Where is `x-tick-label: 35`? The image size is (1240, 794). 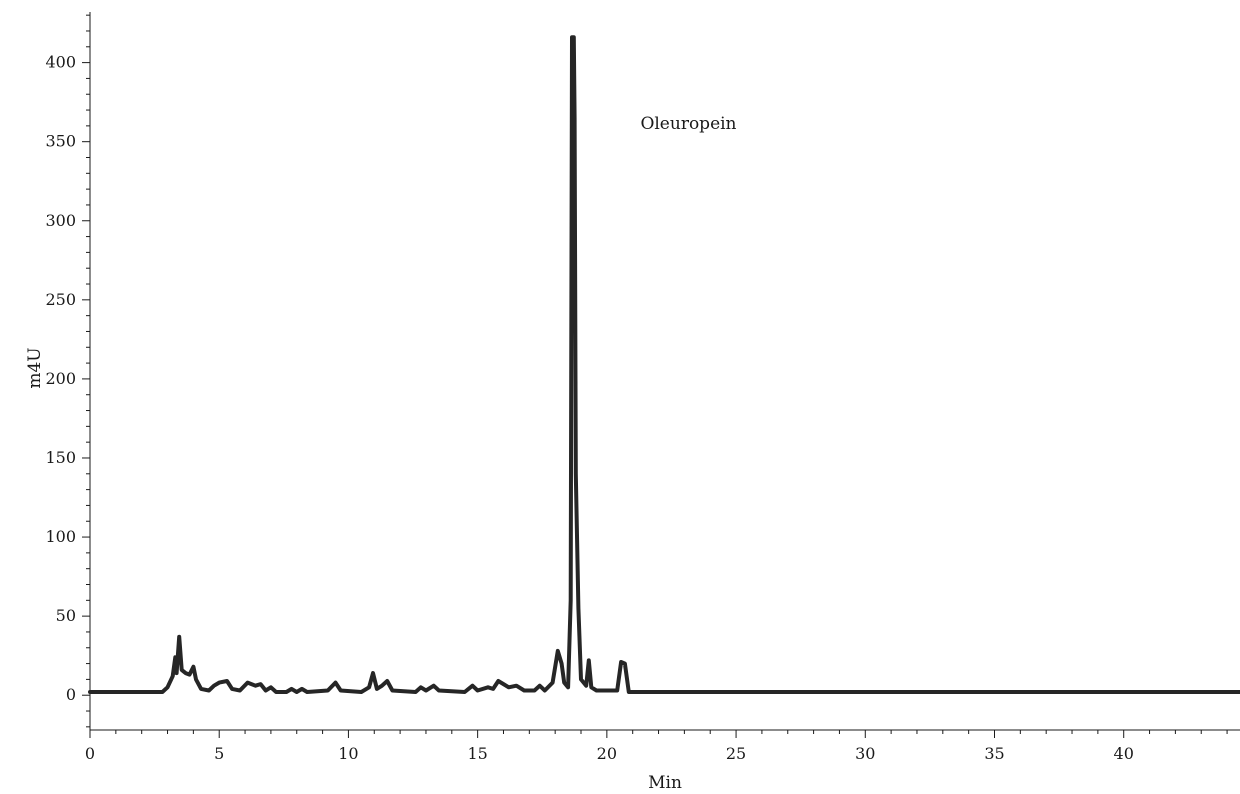
x-tick-label: 35 is located at coordinates (994, 753).